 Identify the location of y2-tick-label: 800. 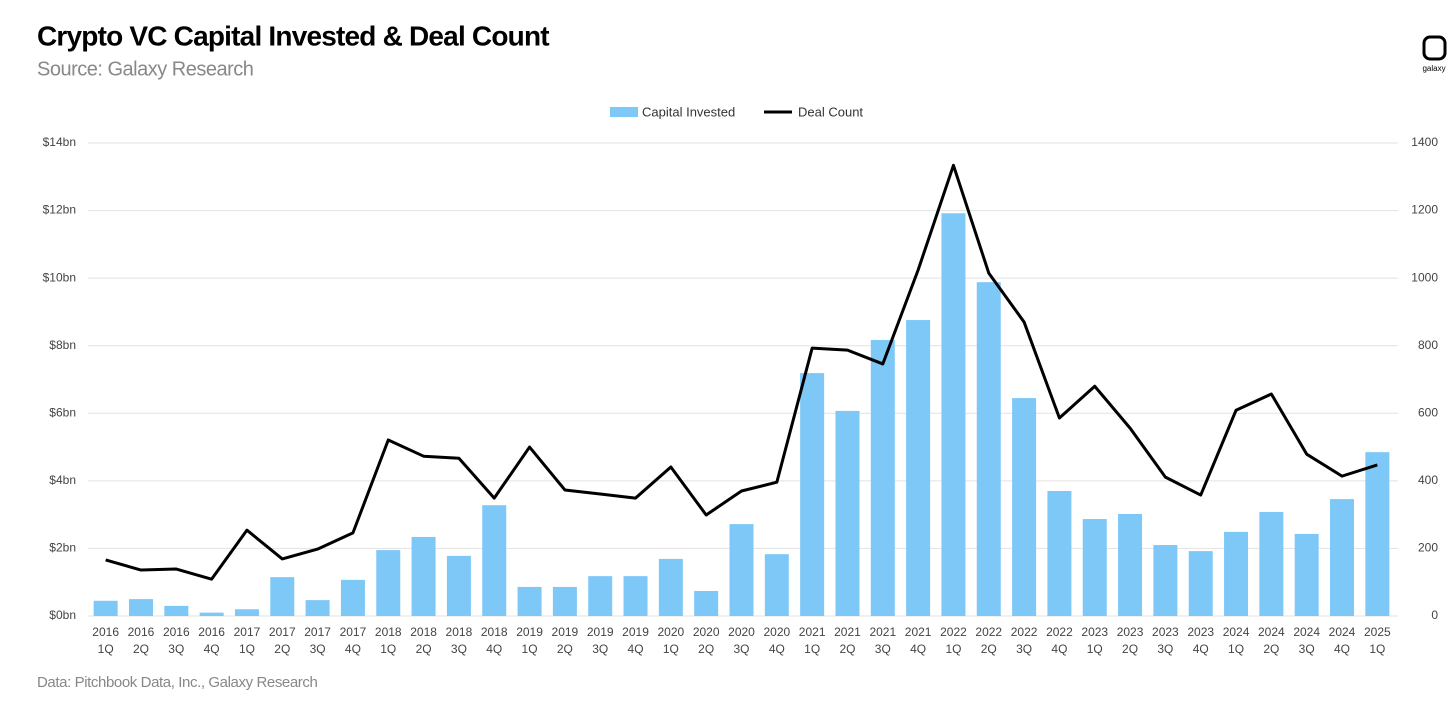
(1428, 345).